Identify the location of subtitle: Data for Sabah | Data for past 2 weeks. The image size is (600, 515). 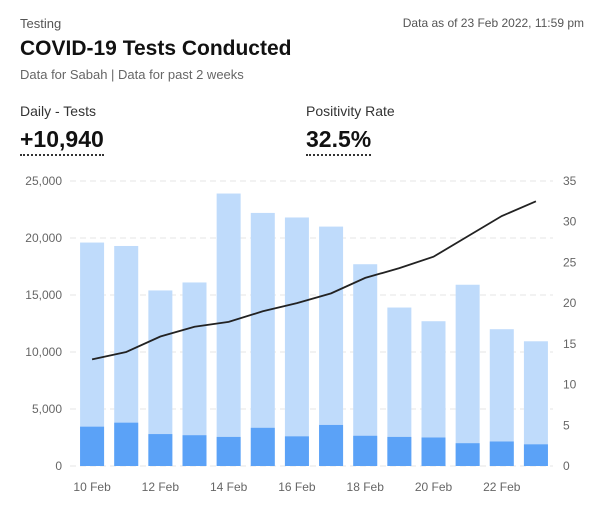
(132, 74).